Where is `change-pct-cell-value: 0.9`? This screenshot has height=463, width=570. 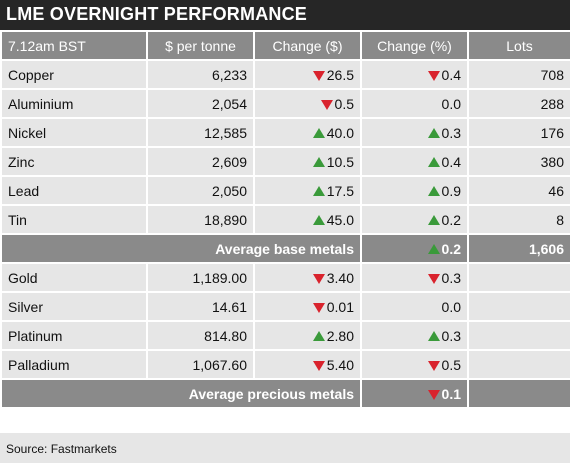 change-pct-cell-value: 0.9 is located at coordinates (451, 190).